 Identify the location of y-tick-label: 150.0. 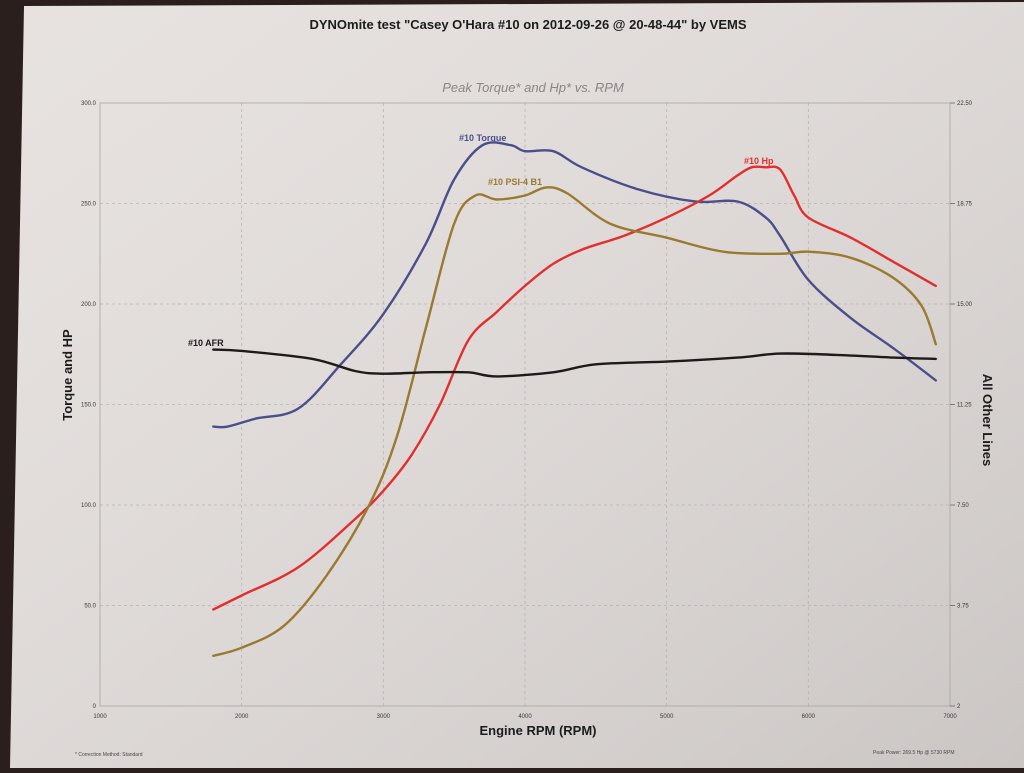
(89, 406).